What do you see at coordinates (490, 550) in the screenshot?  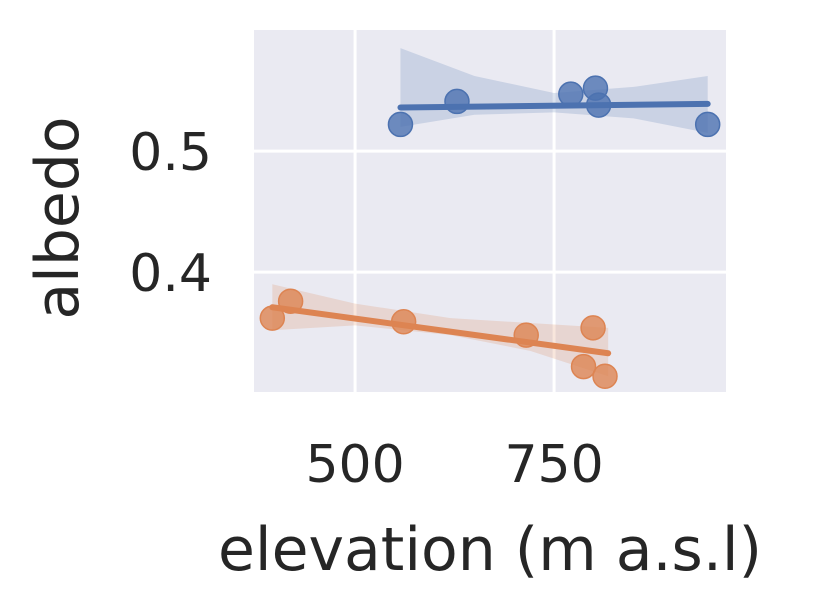 I see `x-axis-label: elevation (m a.s.l)` at bounding box center [490, 550].